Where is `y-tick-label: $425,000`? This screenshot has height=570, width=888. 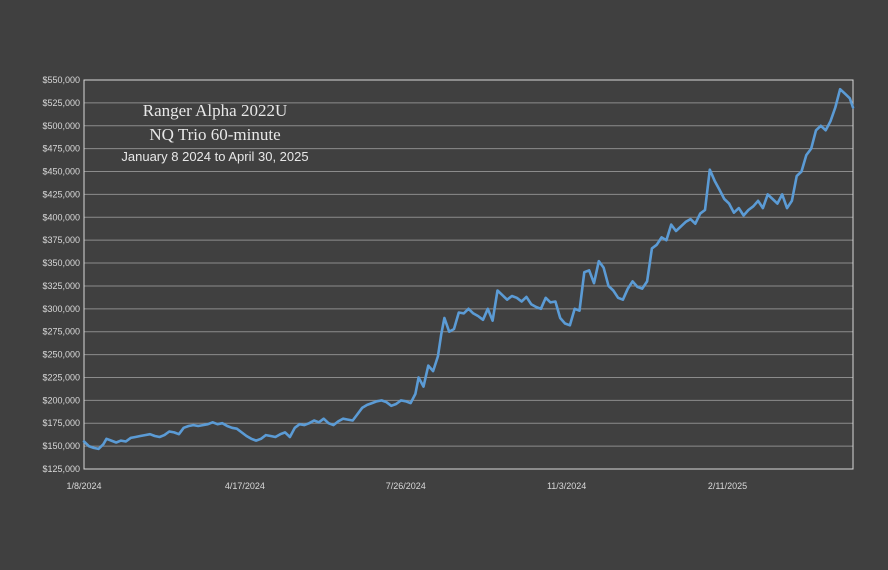 y-tick-label: $425,000 is located at coordinates (61, 194).